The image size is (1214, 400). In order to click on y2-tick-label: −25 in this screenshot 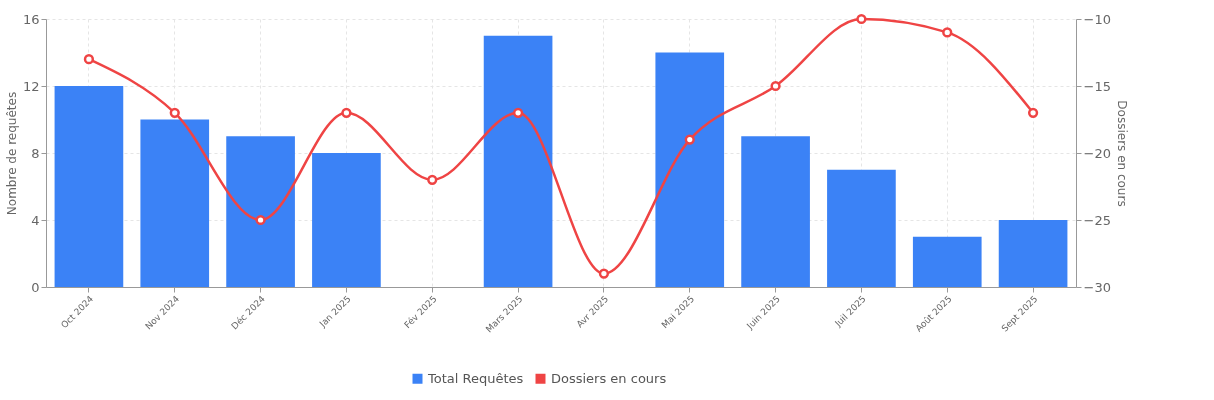, I will do `click(1097, 220)`.